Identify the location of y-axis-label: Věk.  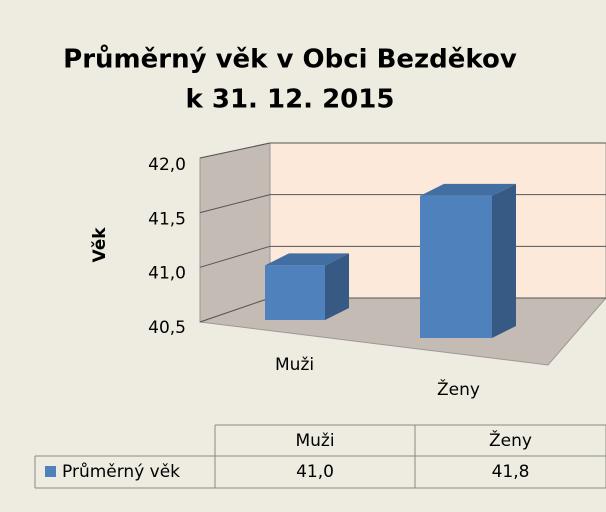
(100, 245).